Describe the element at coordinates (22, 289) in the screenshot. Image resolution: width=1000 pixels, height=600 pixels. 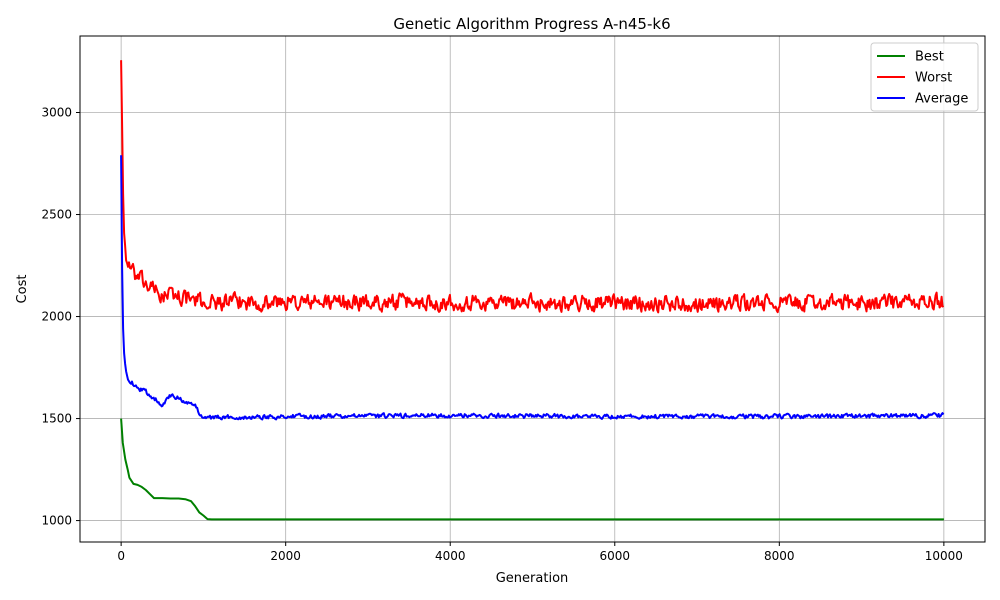
I see `y-axis-label: Cost` at that location.